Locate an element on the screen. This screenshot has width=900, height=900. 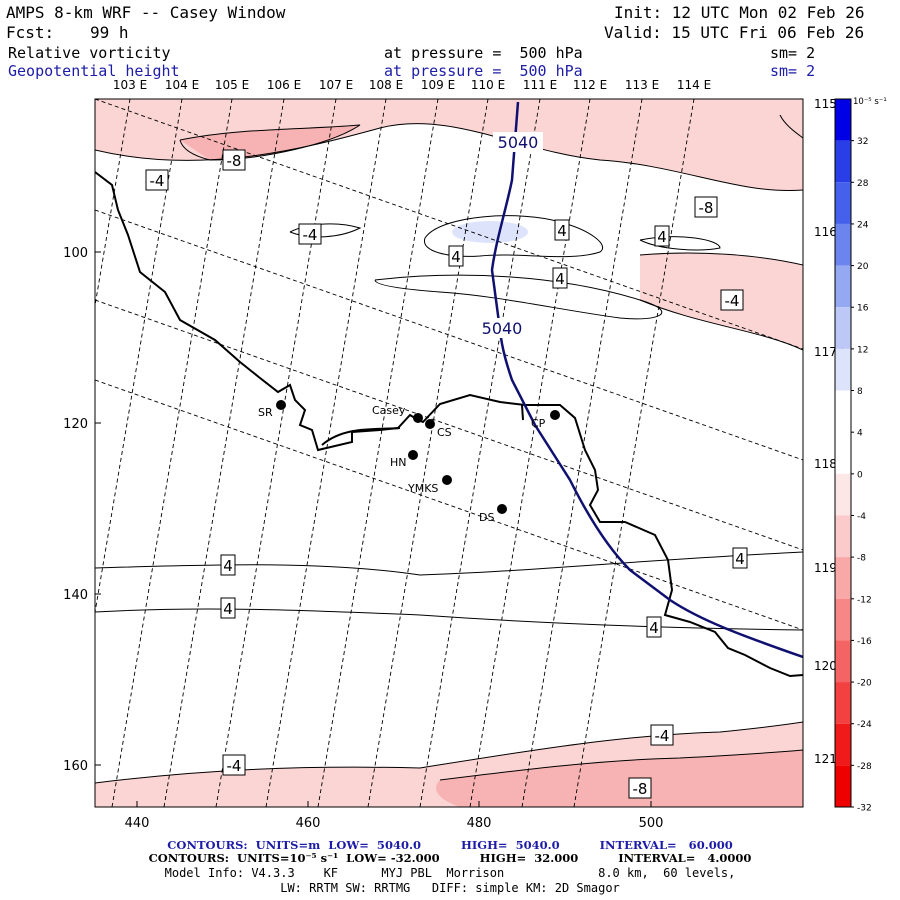
neg-vorticity-region-top is located at coordinates (449, 145).